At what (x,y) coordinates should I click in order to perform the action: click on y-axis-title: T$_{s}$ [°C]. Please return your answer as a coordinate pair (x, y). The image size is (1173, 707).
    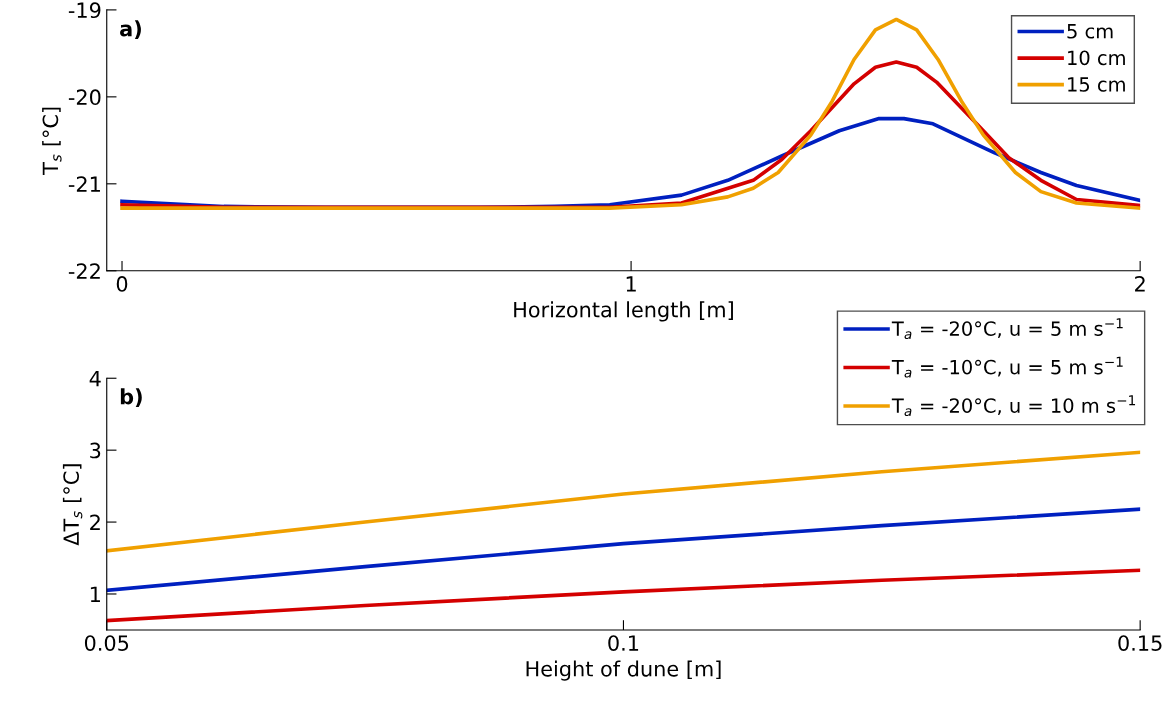
    Looking at the image, I should click on (52, 141).